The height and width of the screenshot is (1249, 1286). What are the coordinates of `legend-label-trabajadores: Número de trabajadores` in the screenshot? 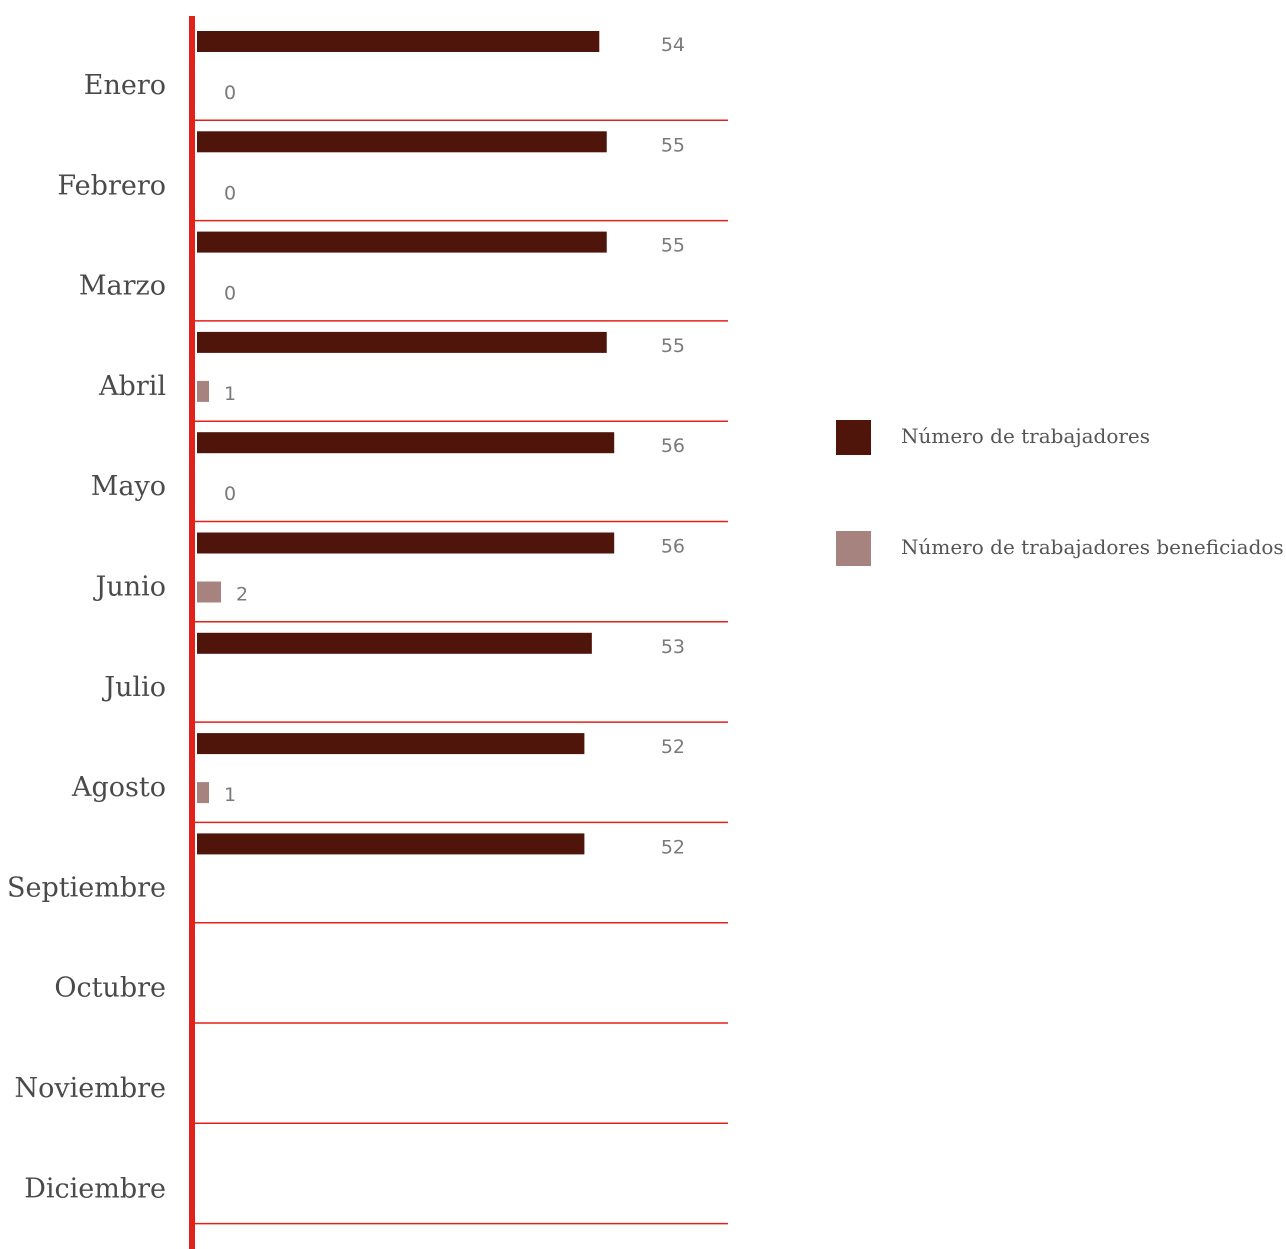 It's located at (1026, 436).